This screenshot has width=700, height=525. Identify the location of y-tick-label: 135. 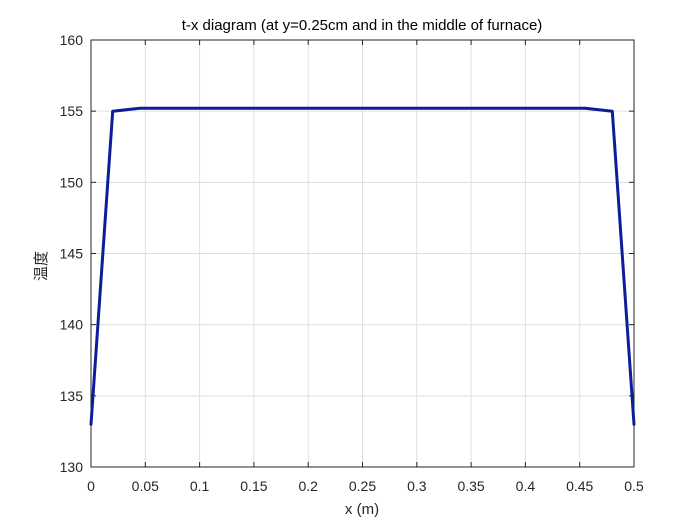
(72, 396).